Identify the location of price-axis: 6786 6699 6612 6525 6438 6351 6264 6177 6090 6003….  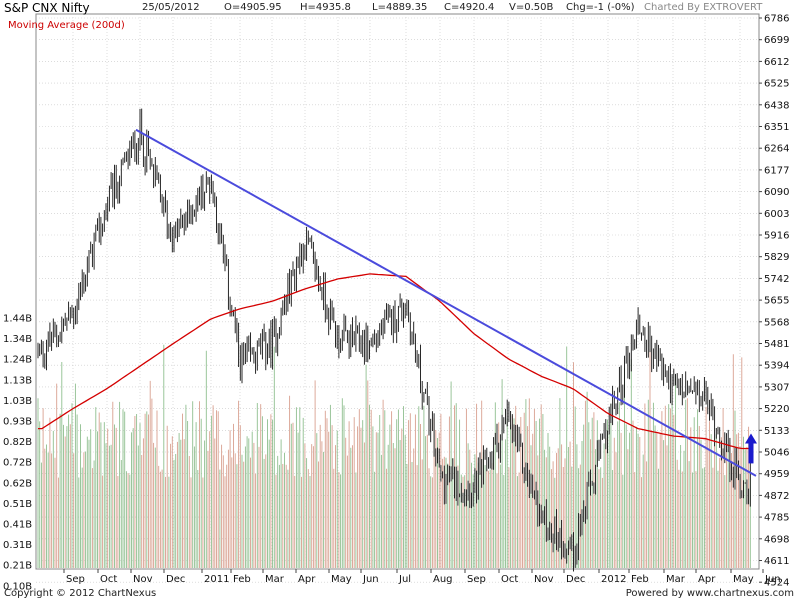
(774, 301).